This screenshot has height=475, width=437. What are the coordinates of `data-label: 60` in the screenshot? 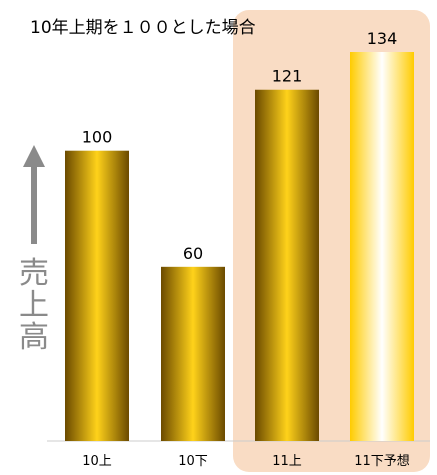 It's located at (193, 253).